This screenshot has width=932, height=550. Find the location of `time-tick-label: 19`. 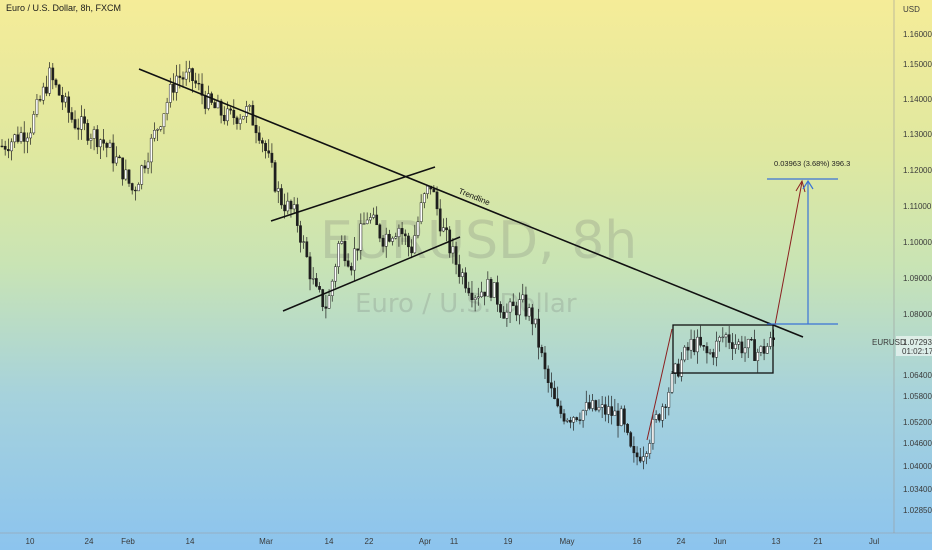

time-tick-label: 19 is located at coordinates (508, 541).